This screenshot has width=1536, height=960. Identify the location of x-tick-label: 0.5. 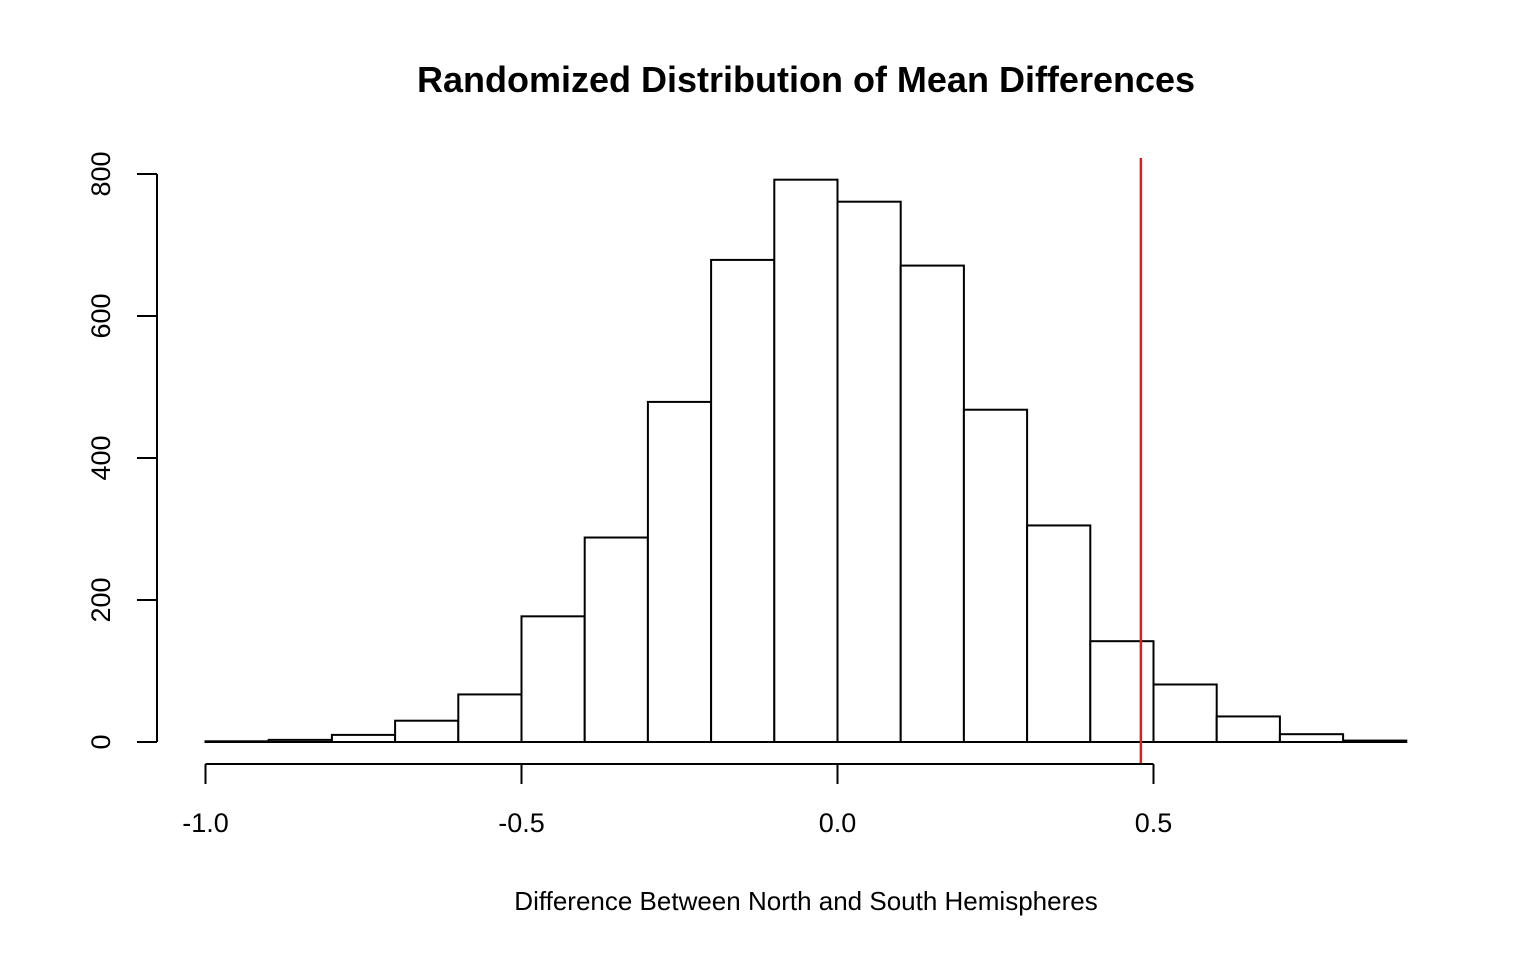
(1154, 823).